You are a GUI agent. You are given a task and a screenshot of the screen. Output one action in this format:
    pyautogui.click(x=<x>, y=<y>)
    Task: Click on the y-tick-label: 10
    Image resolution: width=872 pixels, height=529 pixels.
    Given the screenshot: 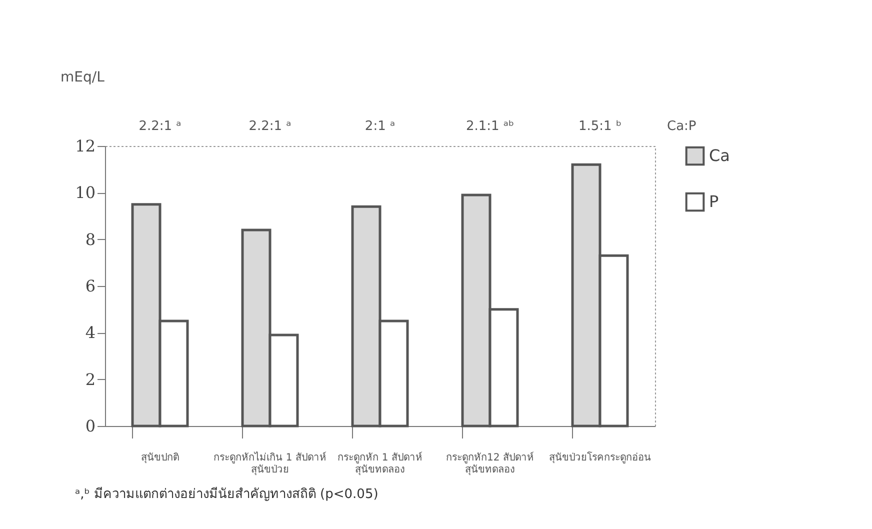 What is the action you would take?
    pyautogui.click(x=85, y=192)
    